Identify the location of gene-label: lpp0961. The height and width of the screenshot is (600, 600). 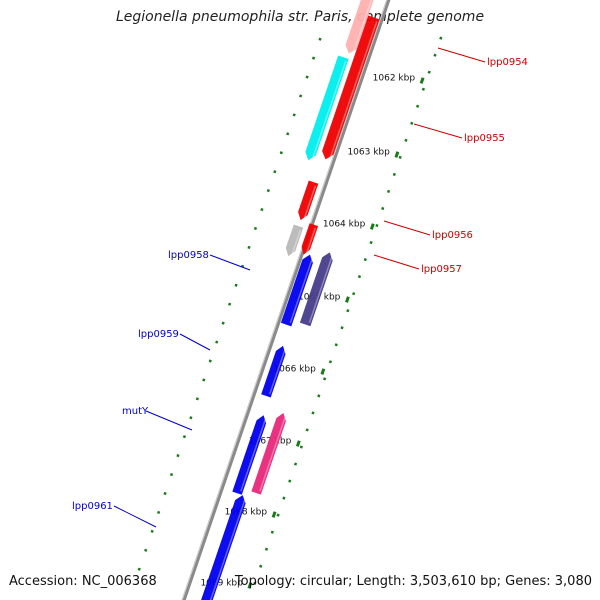
(92, 506).